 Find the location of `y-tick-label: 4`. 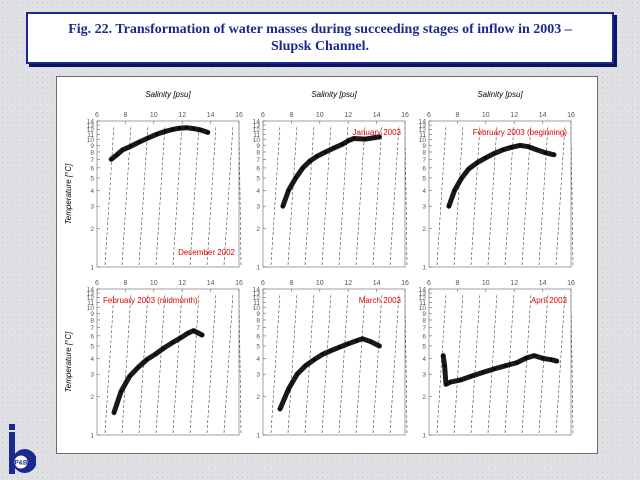

y-tick-label: 4 is located at coordinates (92, 191).